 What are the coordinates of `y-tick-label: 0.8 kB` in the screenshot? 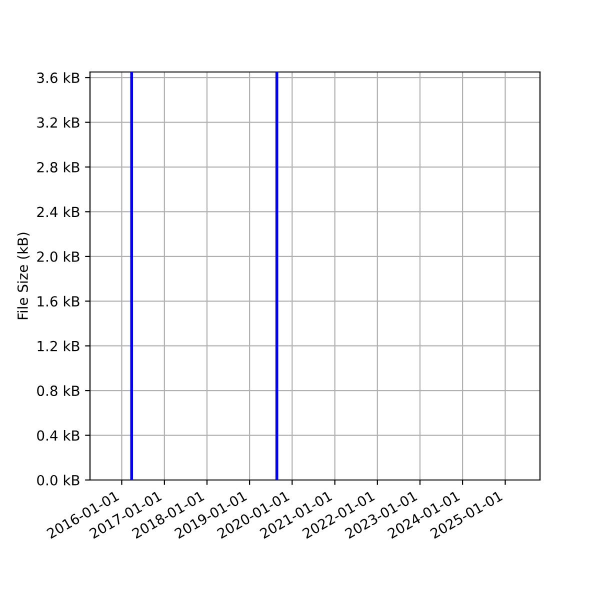 It's located at (58, 390).